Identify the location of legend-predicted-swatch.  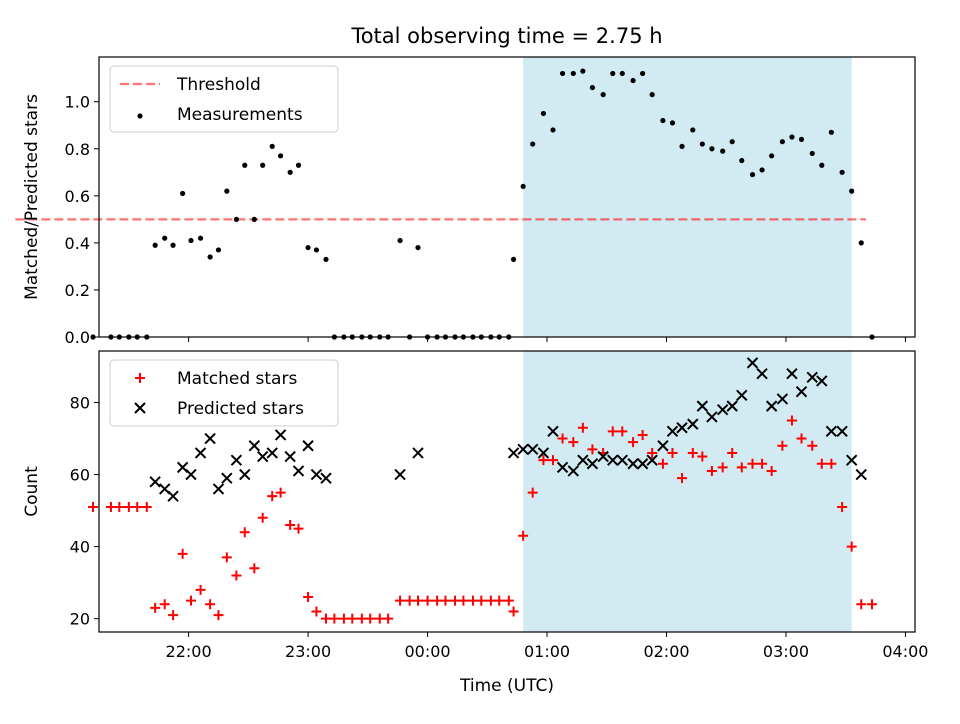
(140, 408).